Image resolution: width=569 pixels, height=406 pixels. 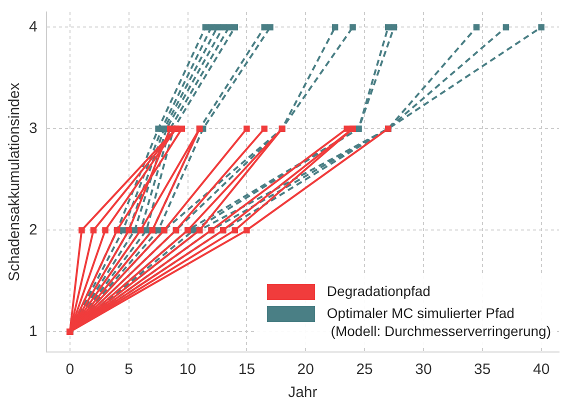 What do you see at coordinates (187, 369) in the screenshot?
I see `x-tick-label: 10` at bounding box center [187, 369].